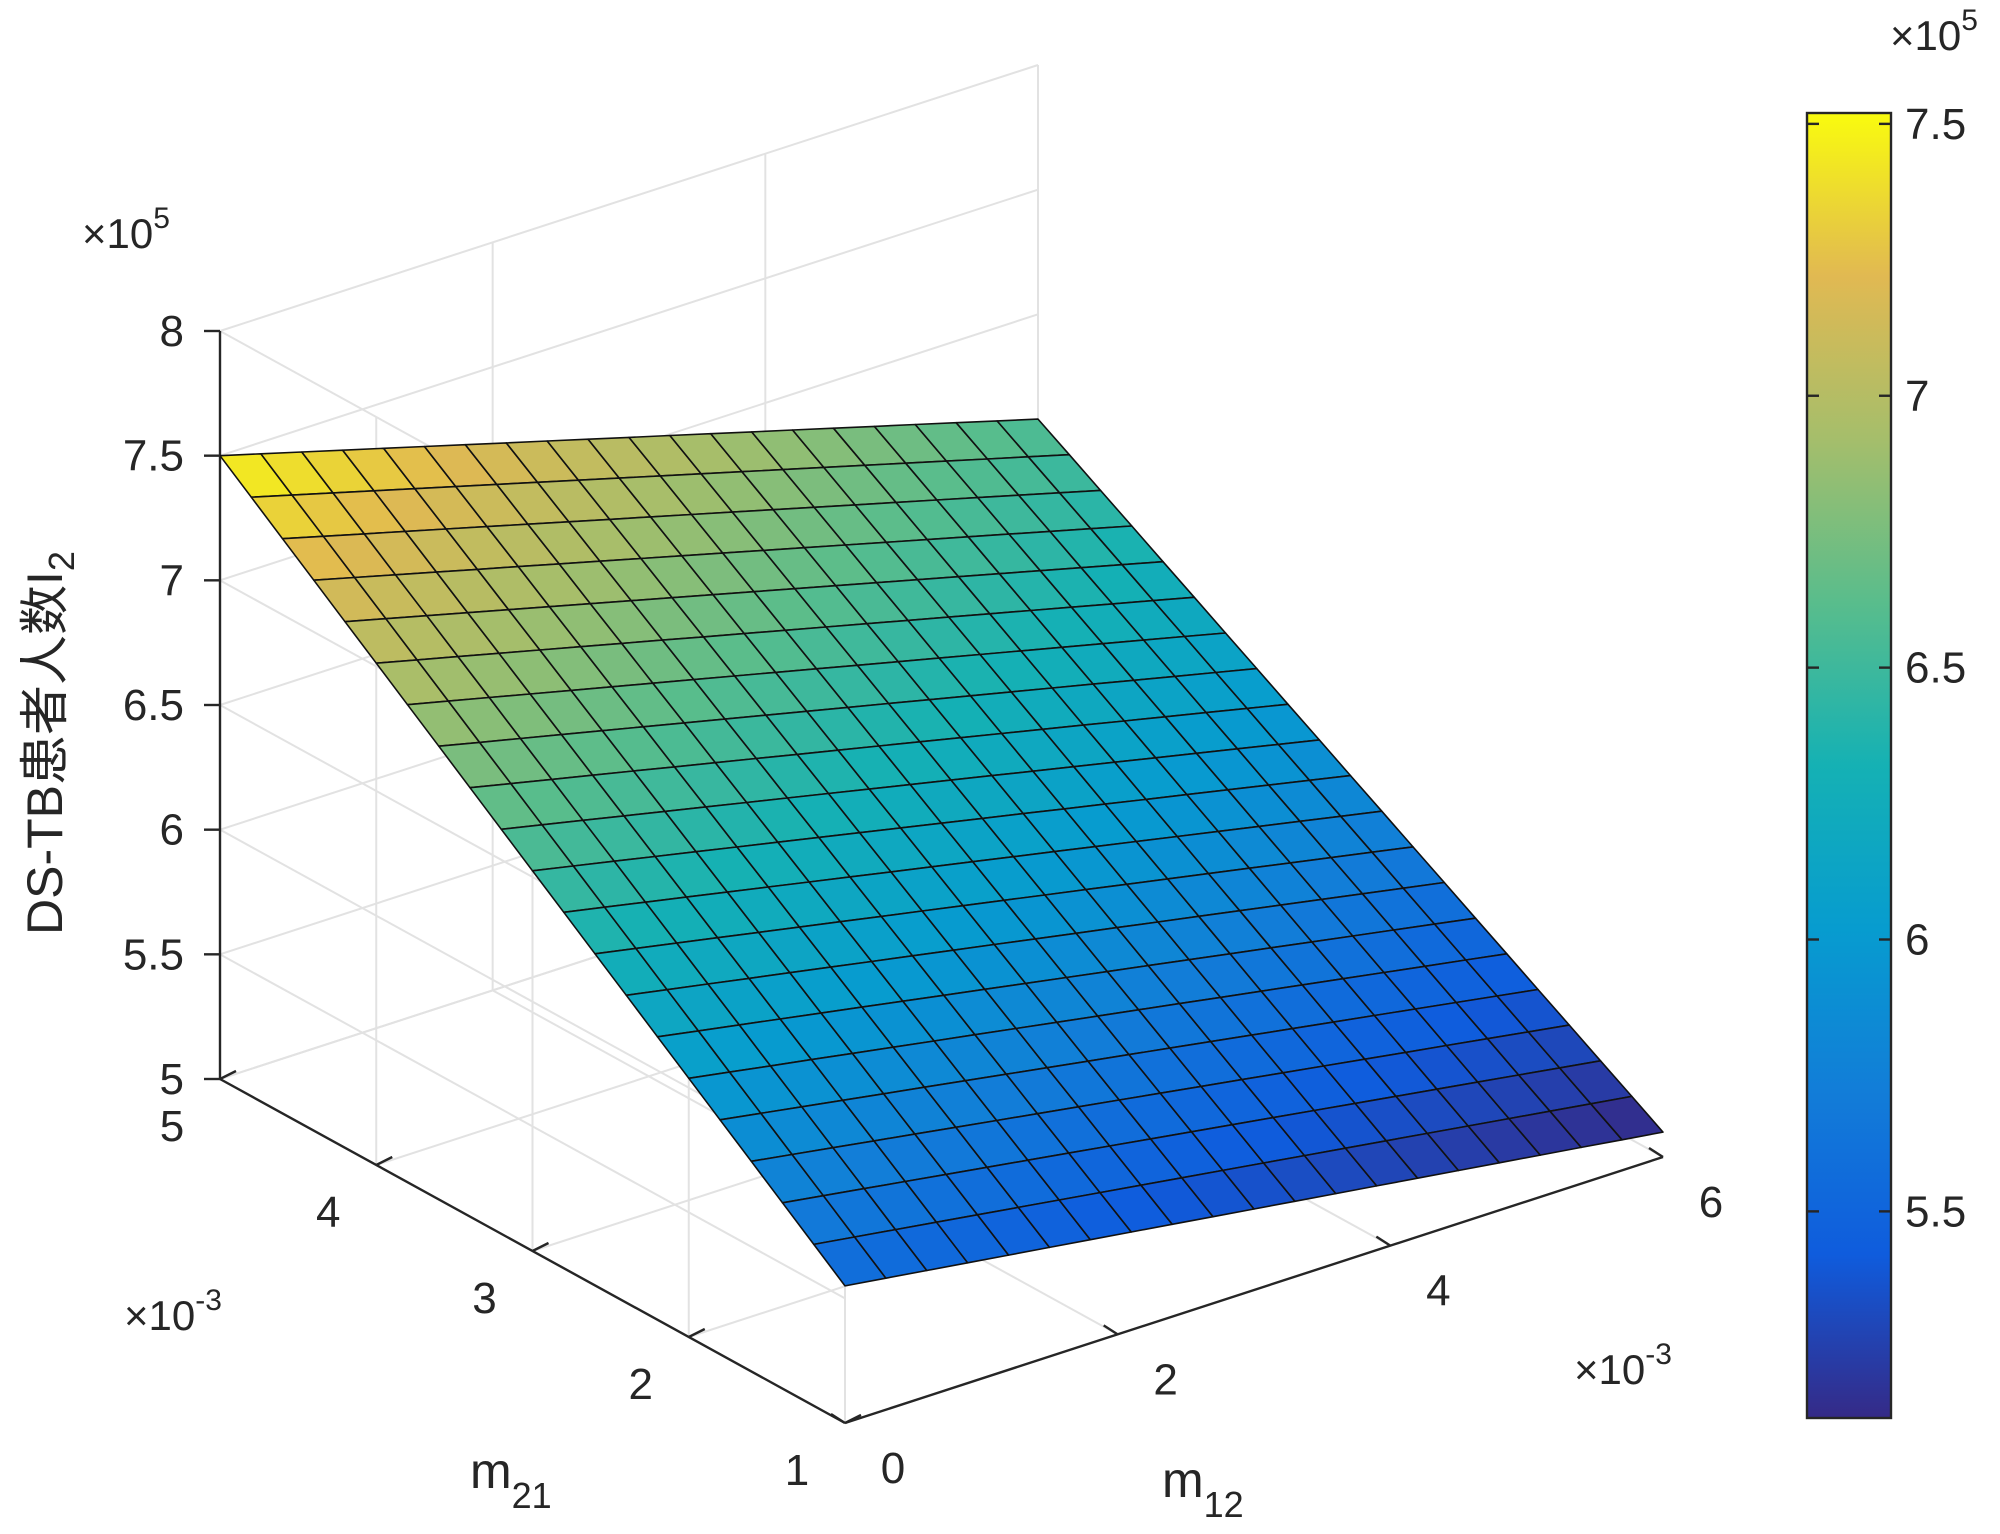 The image size is (2000, 1534). What do you see at coordinates (172, 1079) in the screenshot?
I see `z-tick-label: 5` at bounding box center [172, 1079].